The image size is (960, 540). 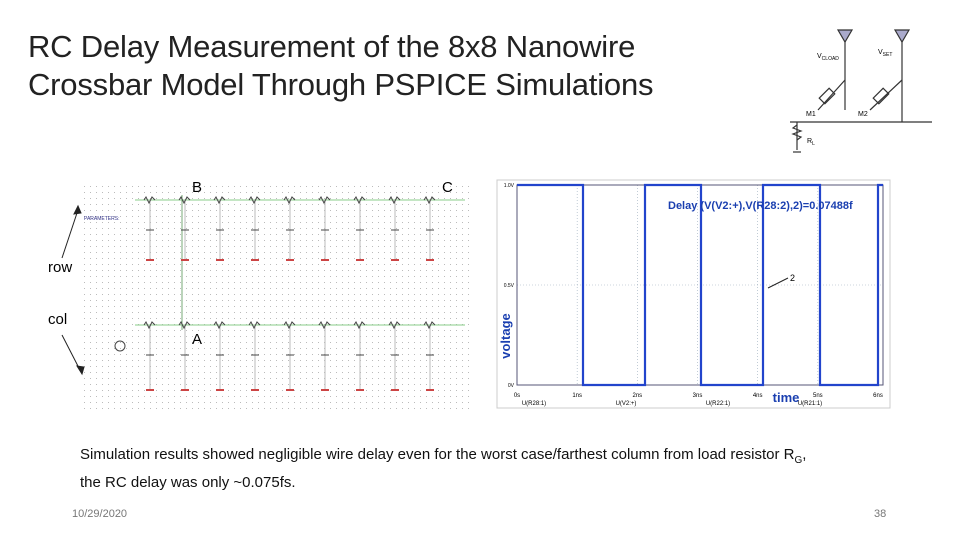 I want to click on marker-label: 2, so click(x=792, y=278).